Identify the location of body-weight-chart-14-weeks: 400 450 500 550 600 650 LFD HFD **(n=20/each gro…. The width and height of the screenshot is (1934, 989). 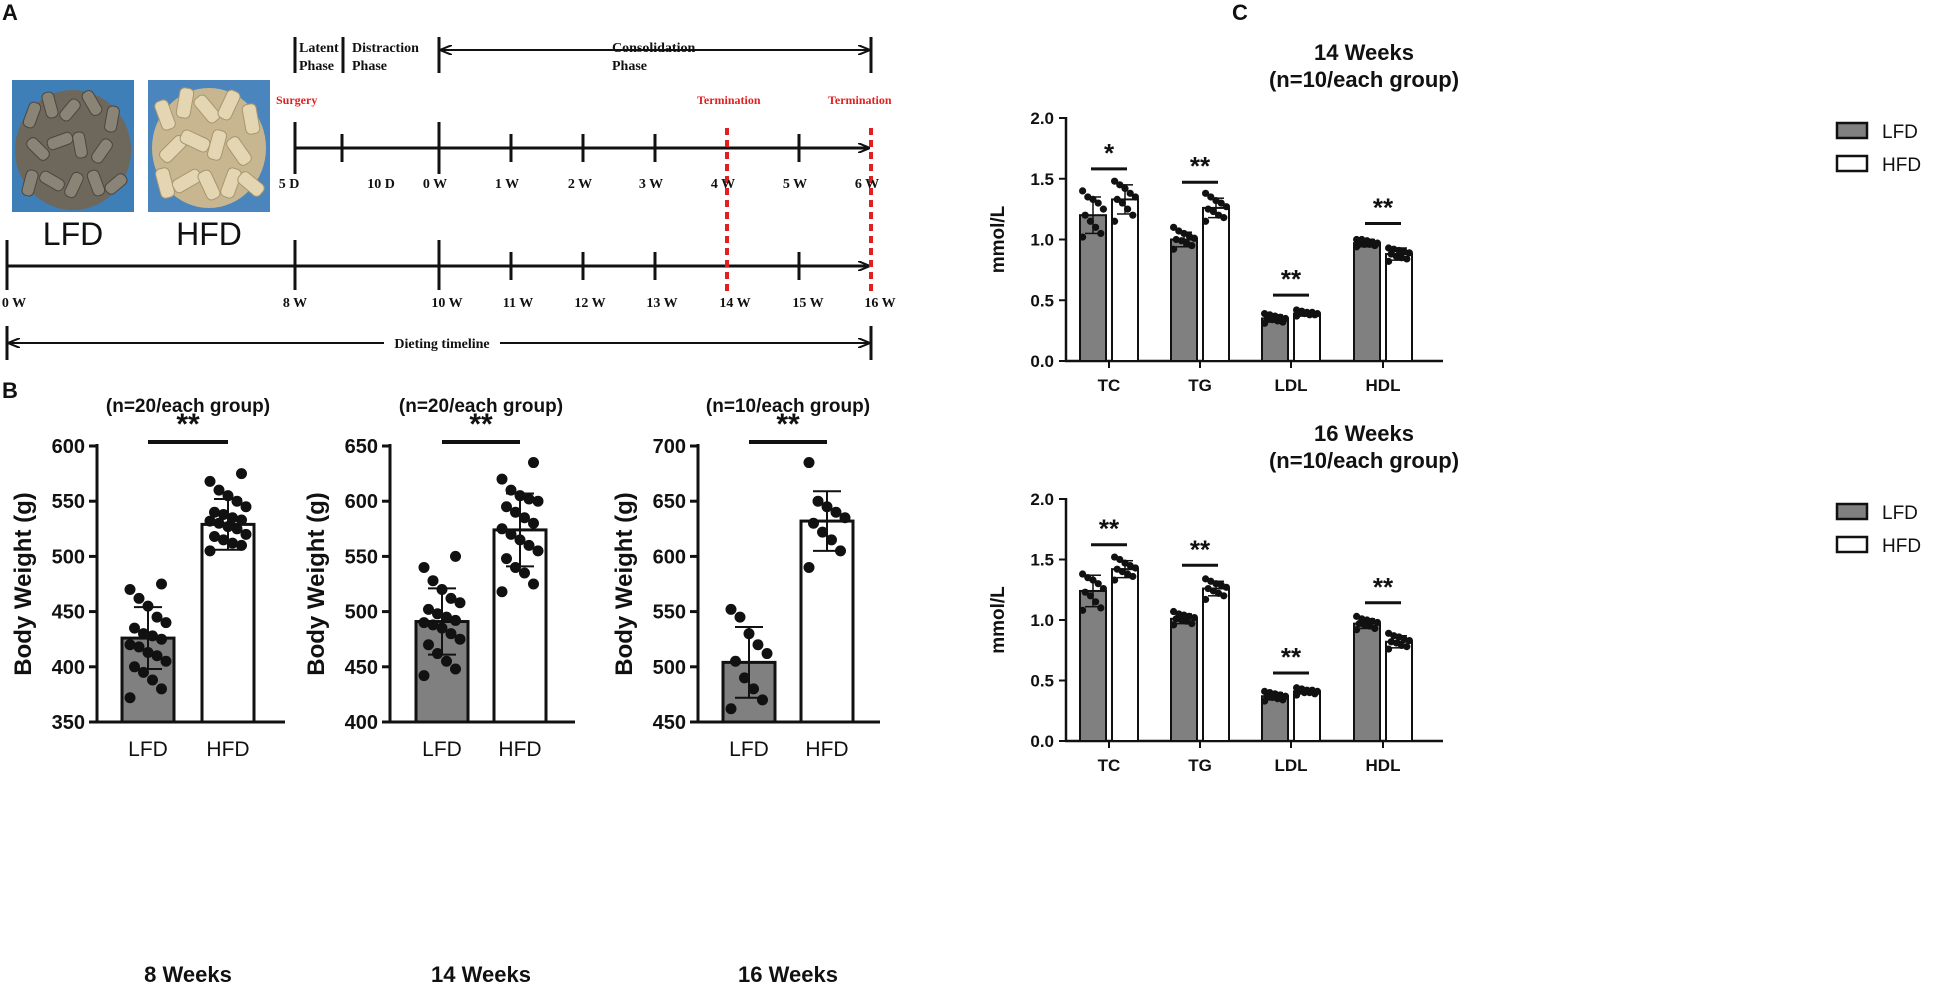
(439, 691).